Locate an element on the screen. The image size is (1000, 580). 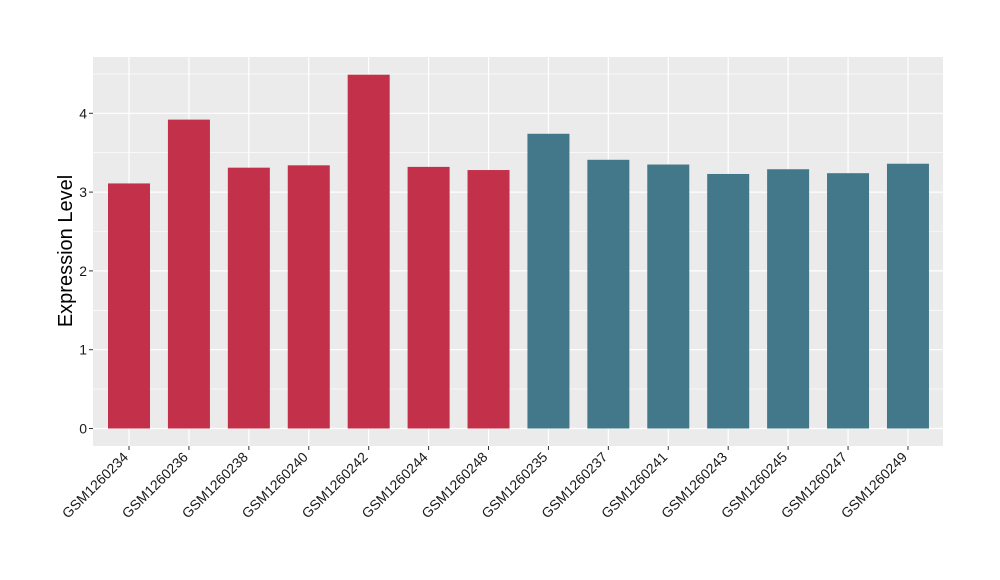
y-tick-label: 0 is located at coordinates (83, 429).